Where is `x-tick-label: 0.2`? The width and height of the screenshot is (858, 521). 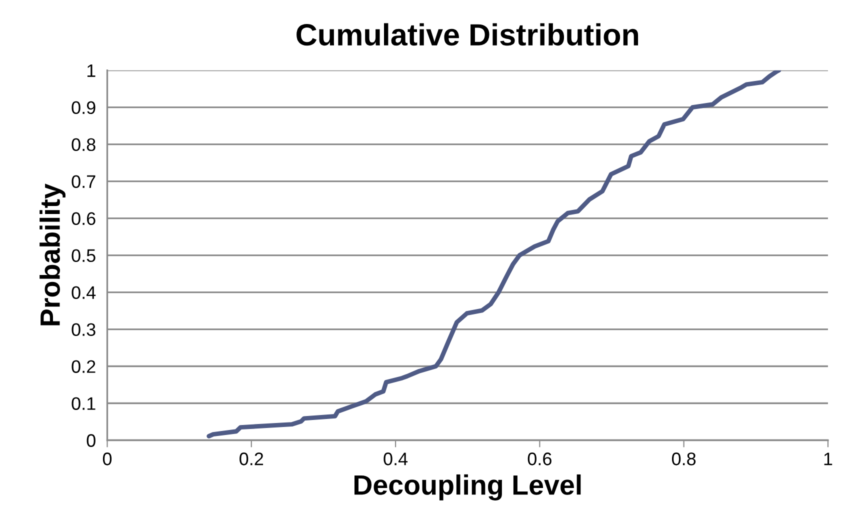 x-tick-label: 0.2 is located at coordinates (252, 459).